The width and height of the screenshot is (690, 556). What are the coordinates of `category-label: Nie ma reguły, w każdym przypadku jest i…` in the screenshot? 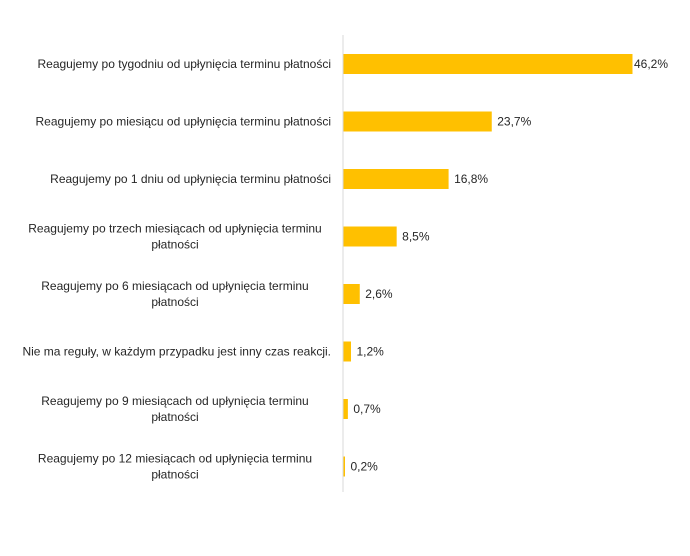 It's located at (176, 352).